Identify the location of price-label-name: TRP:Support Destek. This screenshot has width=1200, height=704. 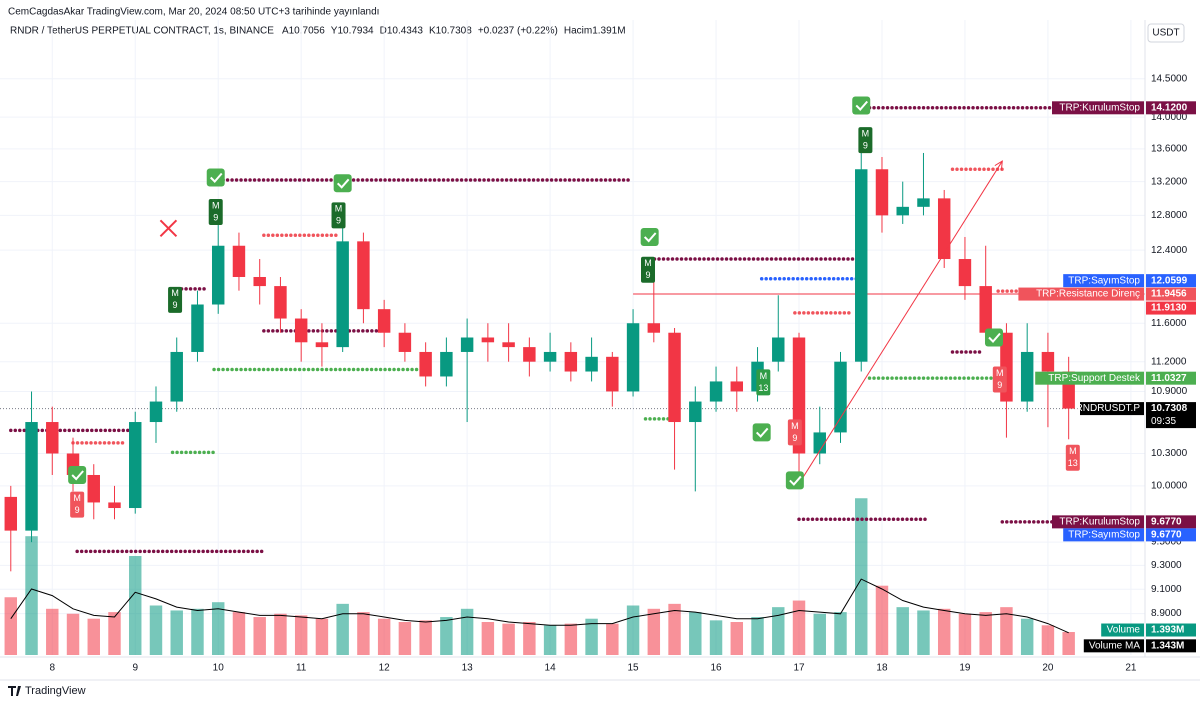
(1094, 378).